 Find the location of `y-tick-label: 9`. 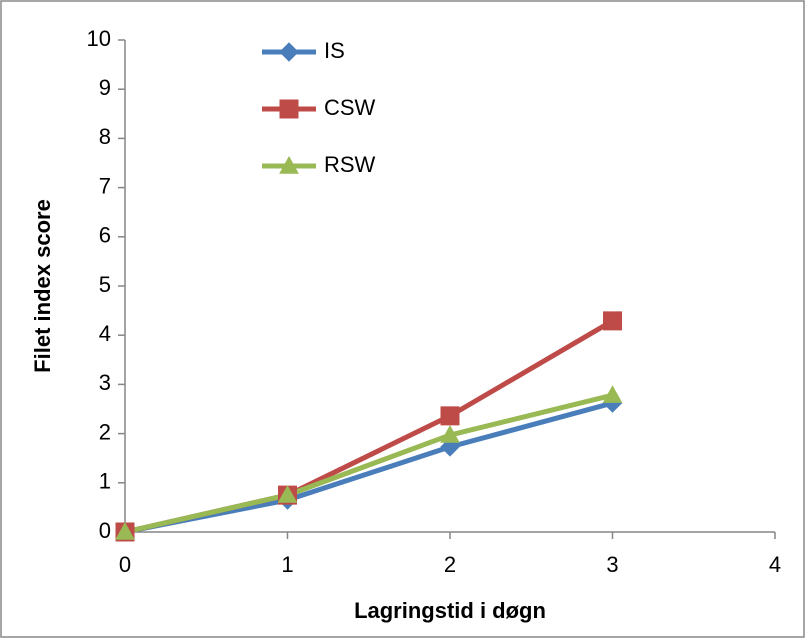

y-tick-label: 9 is located at coordinates (105, 87).